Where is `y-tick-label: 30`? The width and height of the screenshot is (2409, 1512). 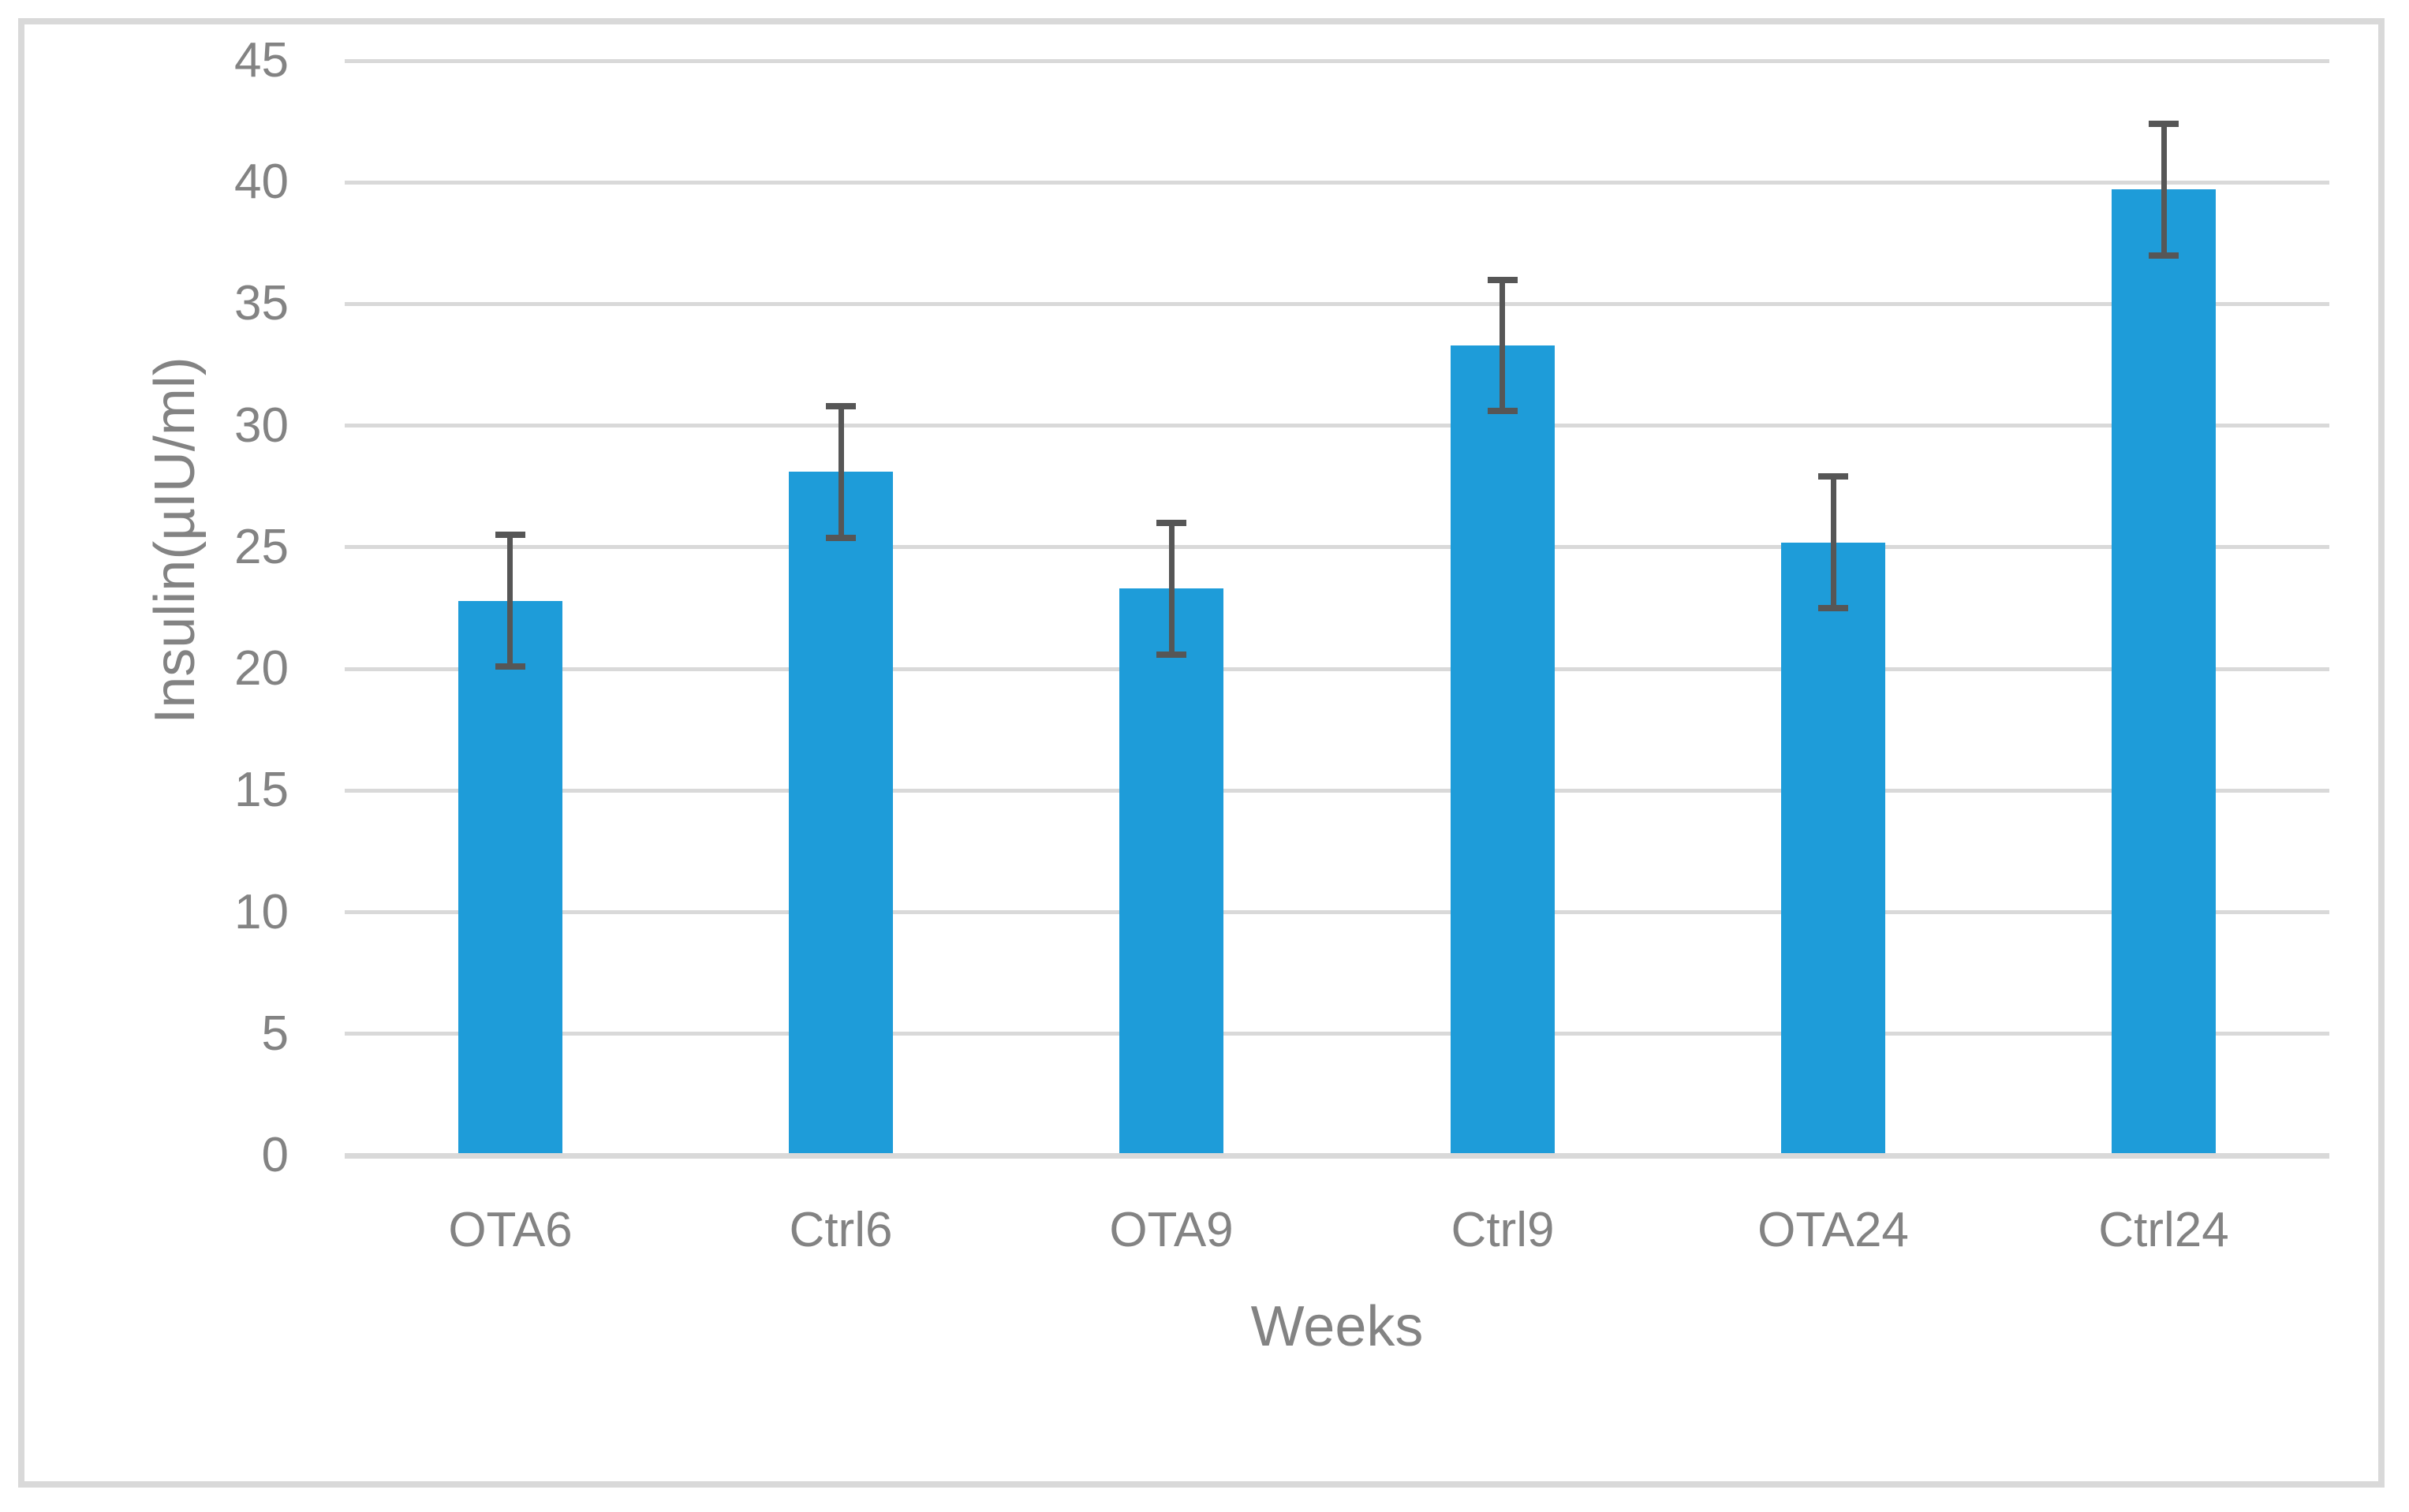 y-tick-label: 30 is located at coordinates (261, 425).